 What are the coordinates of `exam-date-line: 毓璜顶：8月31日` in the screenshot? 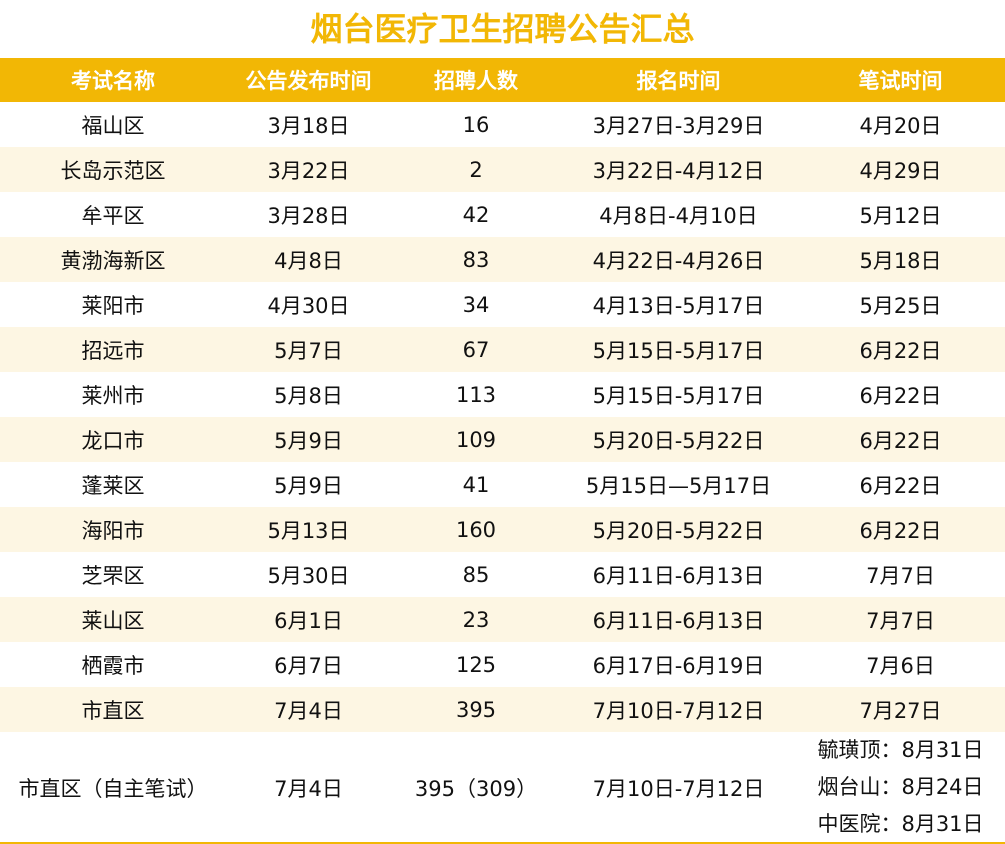 It's located at (900, 750).